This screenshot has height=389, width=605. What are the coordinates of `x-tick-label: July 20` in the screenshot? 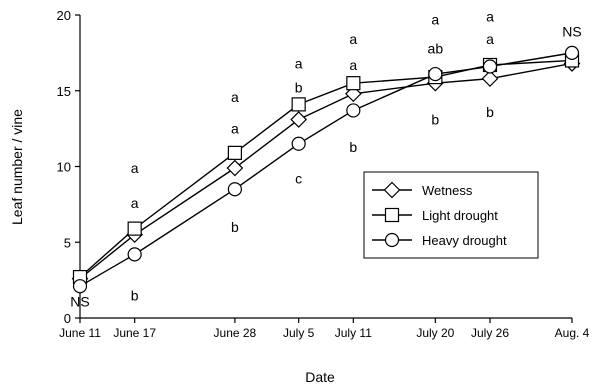 It's located at (435, 333).